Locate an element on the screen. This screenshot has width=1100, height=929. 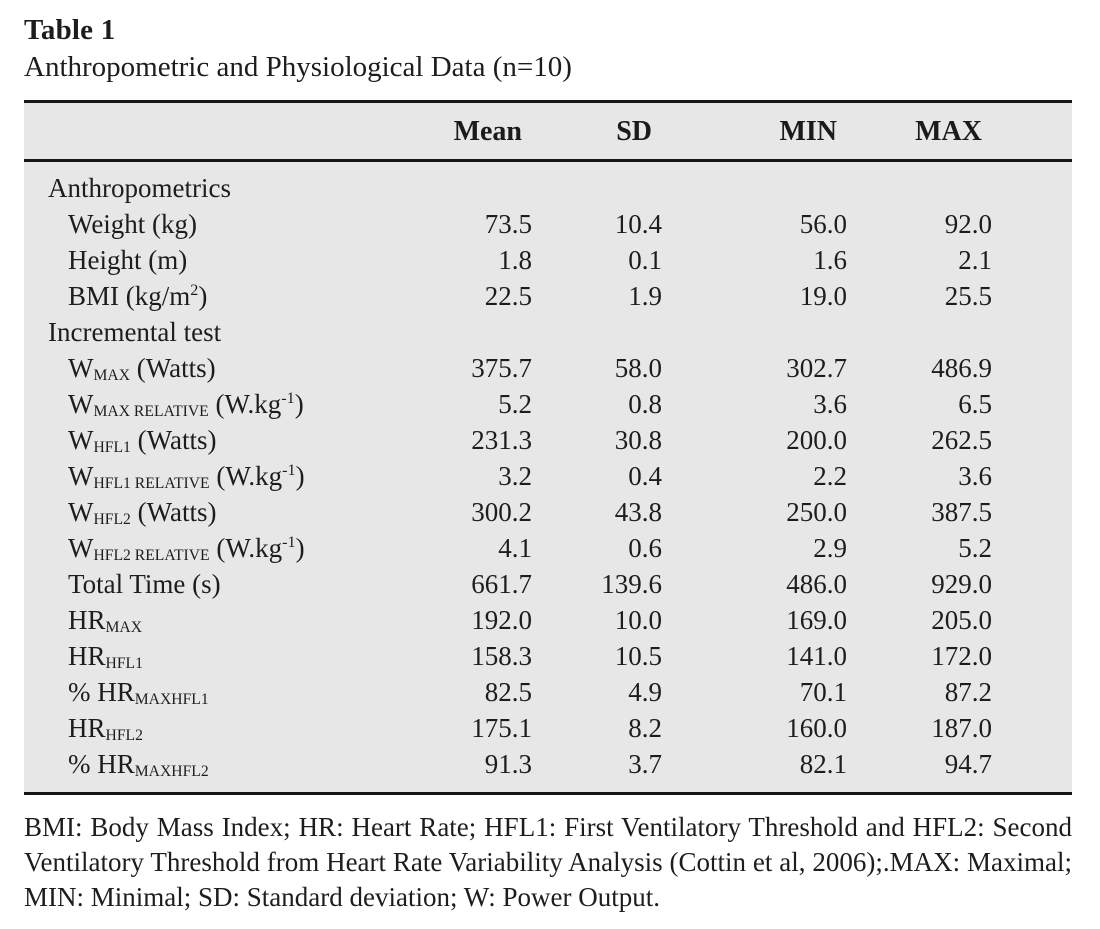
cell-value: 1.6 is located at coordinates (830, 260).